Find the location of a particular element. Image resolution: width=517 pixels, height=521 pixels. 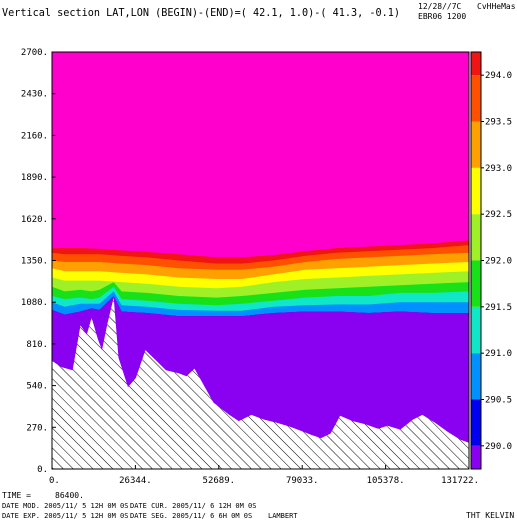

colorbar-label: 290.0 is located at coordinates (498, 447).